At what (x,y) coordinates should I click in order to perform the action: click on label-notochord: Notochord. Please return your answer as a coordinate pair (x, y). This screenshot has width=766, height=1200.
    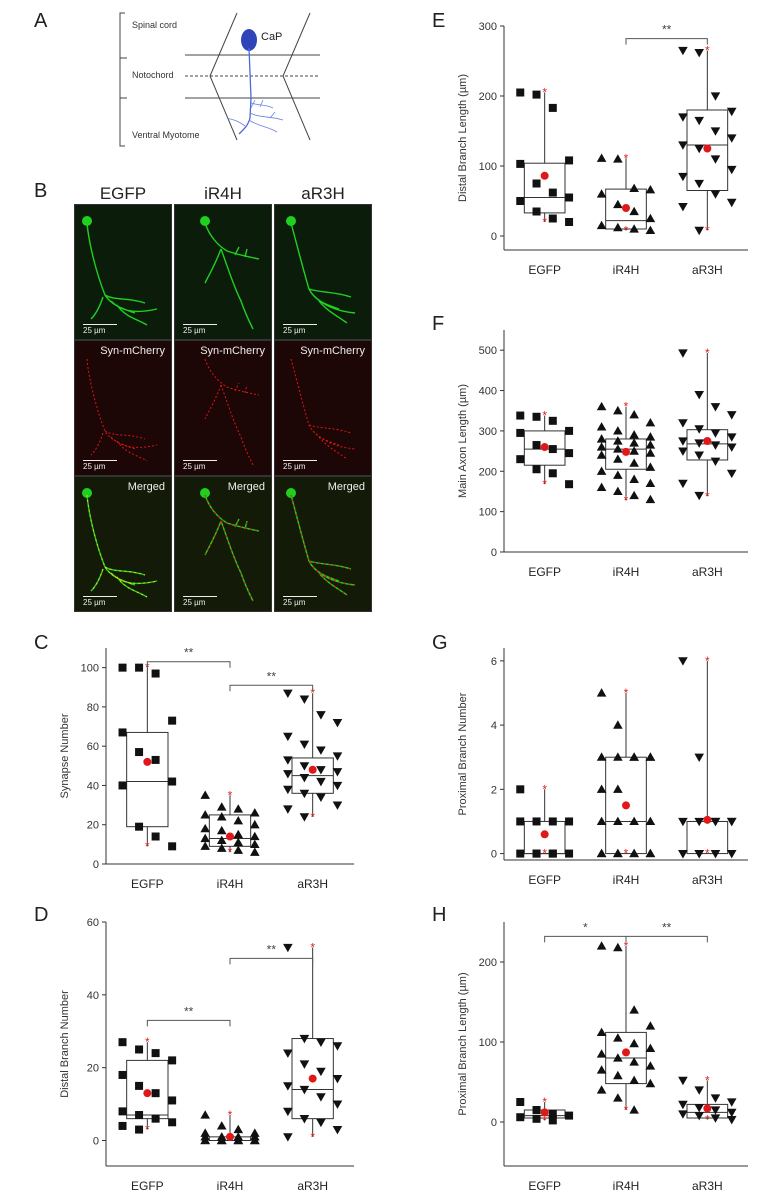
    Looking at the image, I should click on (153, 75).